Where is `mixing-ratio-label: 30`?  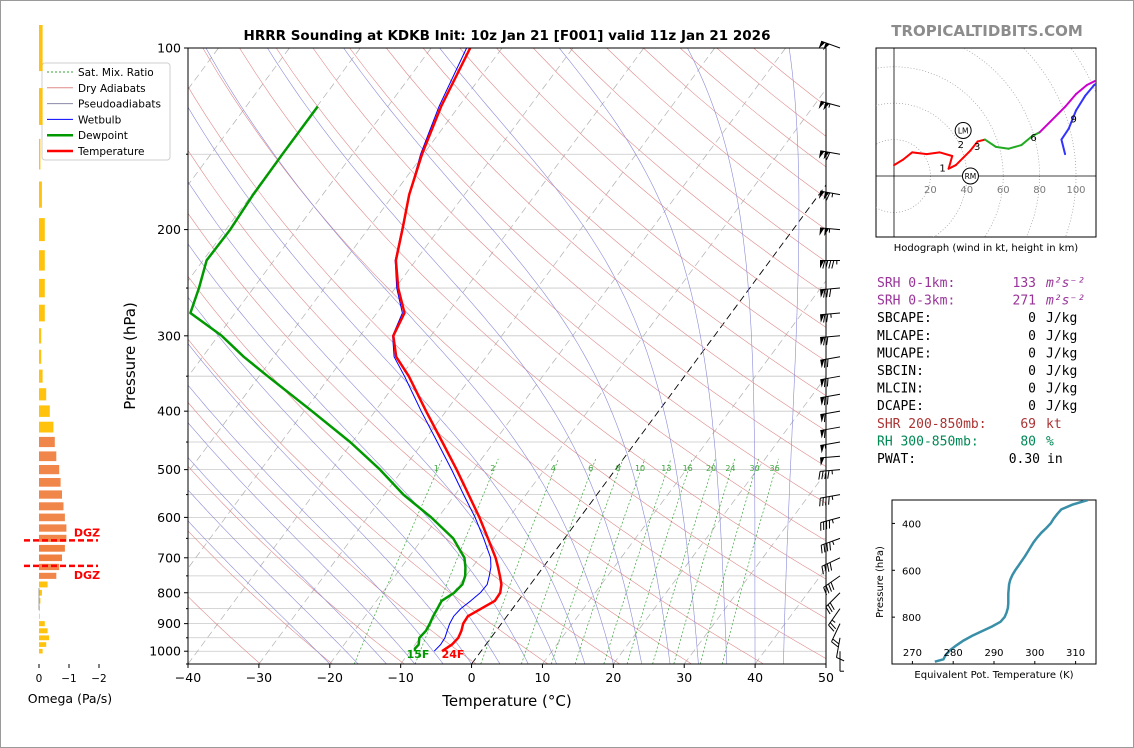
mixing-ratio-label: 30 is located at coordinates (754, 468).